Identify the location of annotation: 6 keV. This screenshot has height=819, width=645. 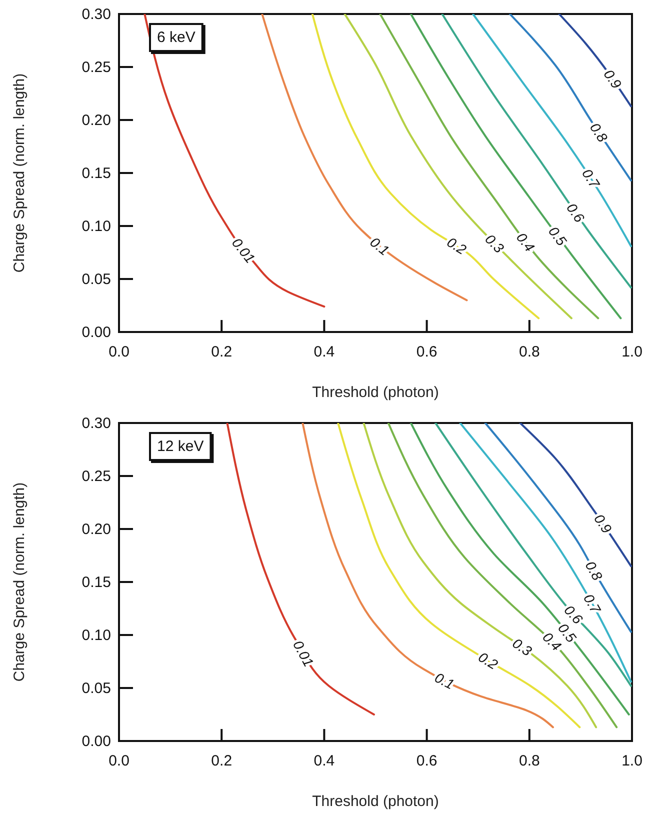
(176, 37).